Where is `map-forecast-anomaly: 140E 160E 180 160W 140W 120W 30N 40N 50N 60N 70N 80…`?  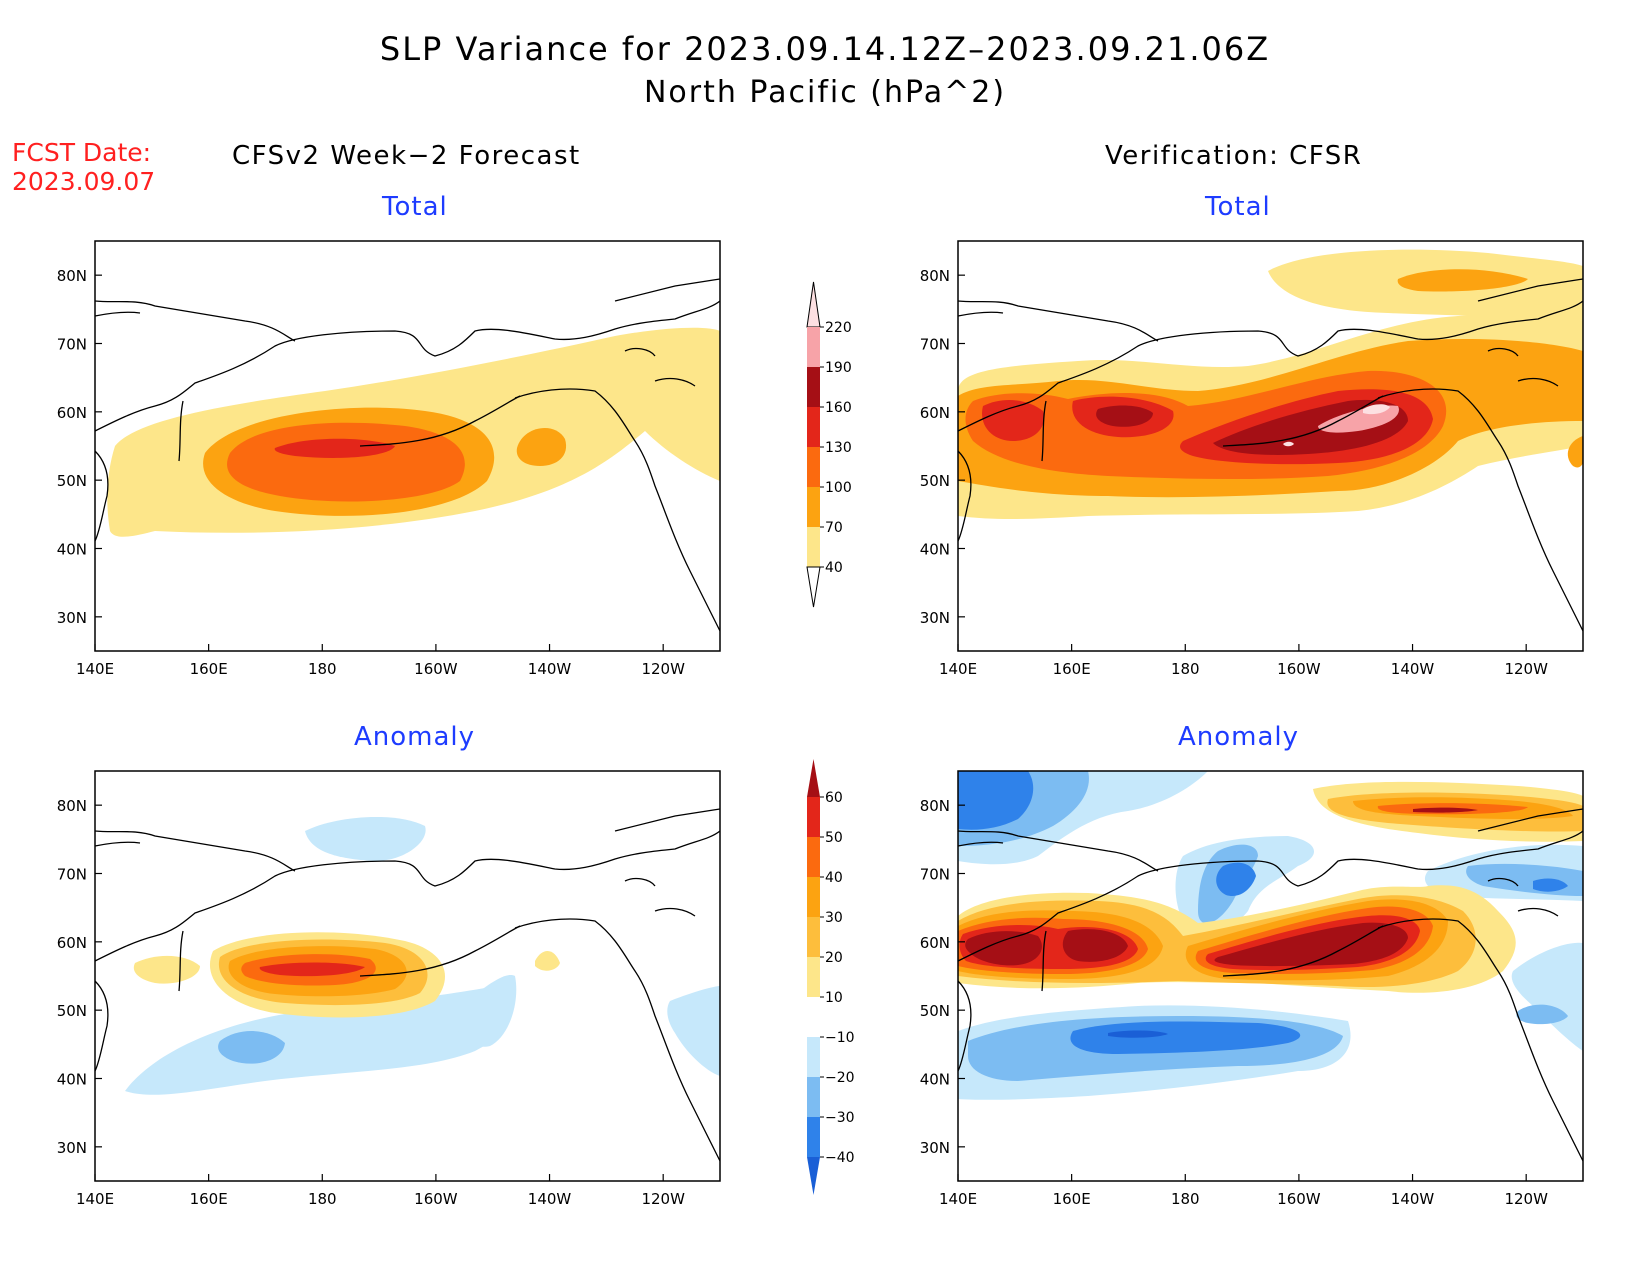 map-forecast-anomaly: 140E 160E 180 160W 140W 120W 30N 40N 50N 60N 70N 80… is located at coordinates (389, 989).